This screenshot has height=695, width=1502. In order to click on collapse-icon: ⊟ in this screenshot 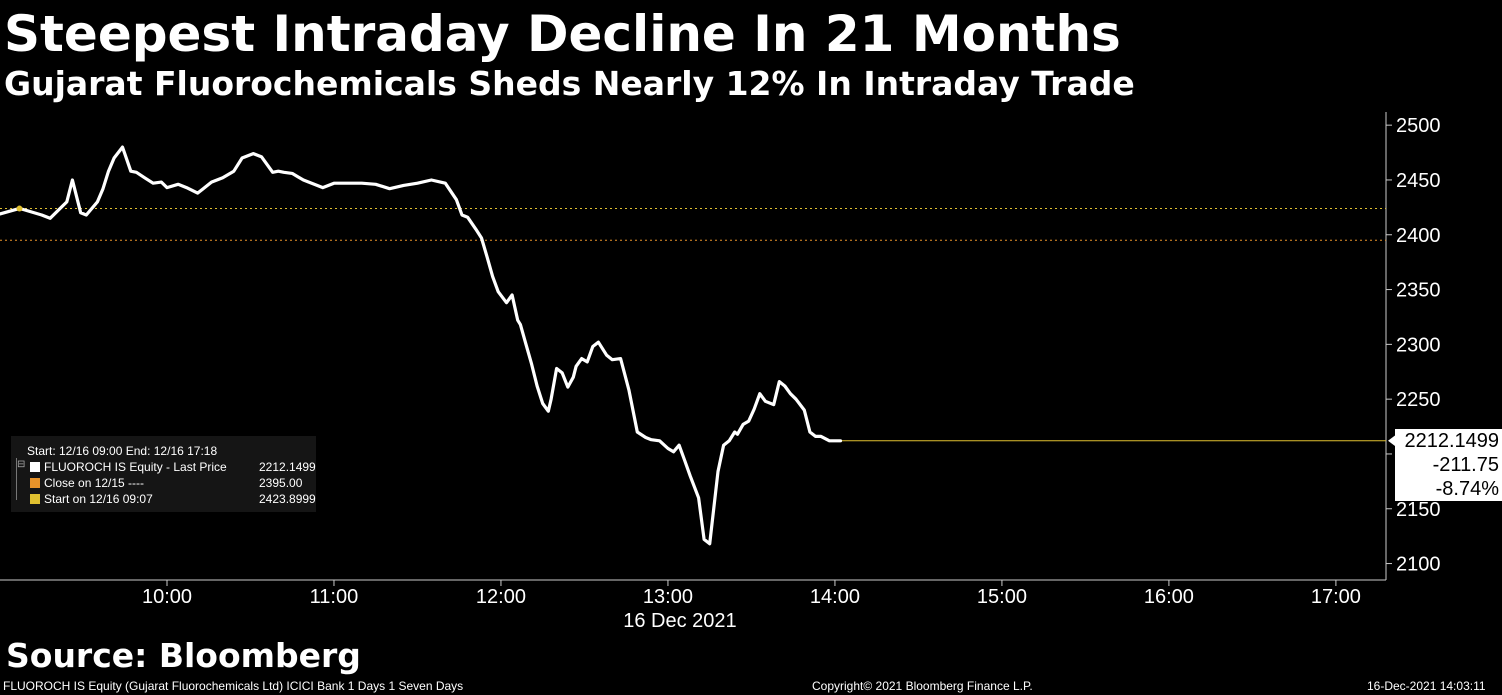, I will do `click(21, 464)`.